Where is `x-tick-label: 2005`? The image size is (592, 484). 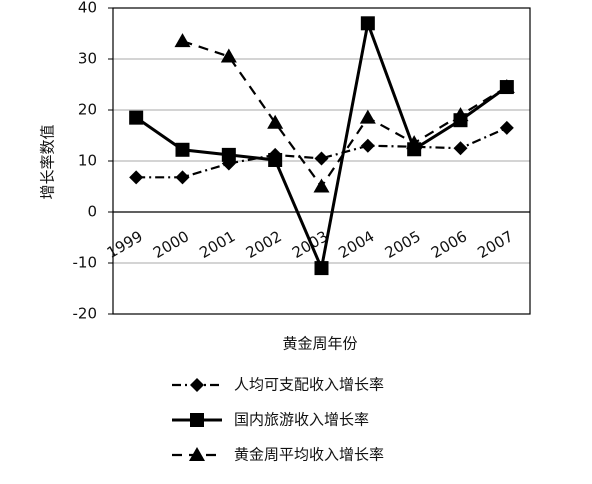
x-tick-label: 2005 is located at coordinates (403, 244).